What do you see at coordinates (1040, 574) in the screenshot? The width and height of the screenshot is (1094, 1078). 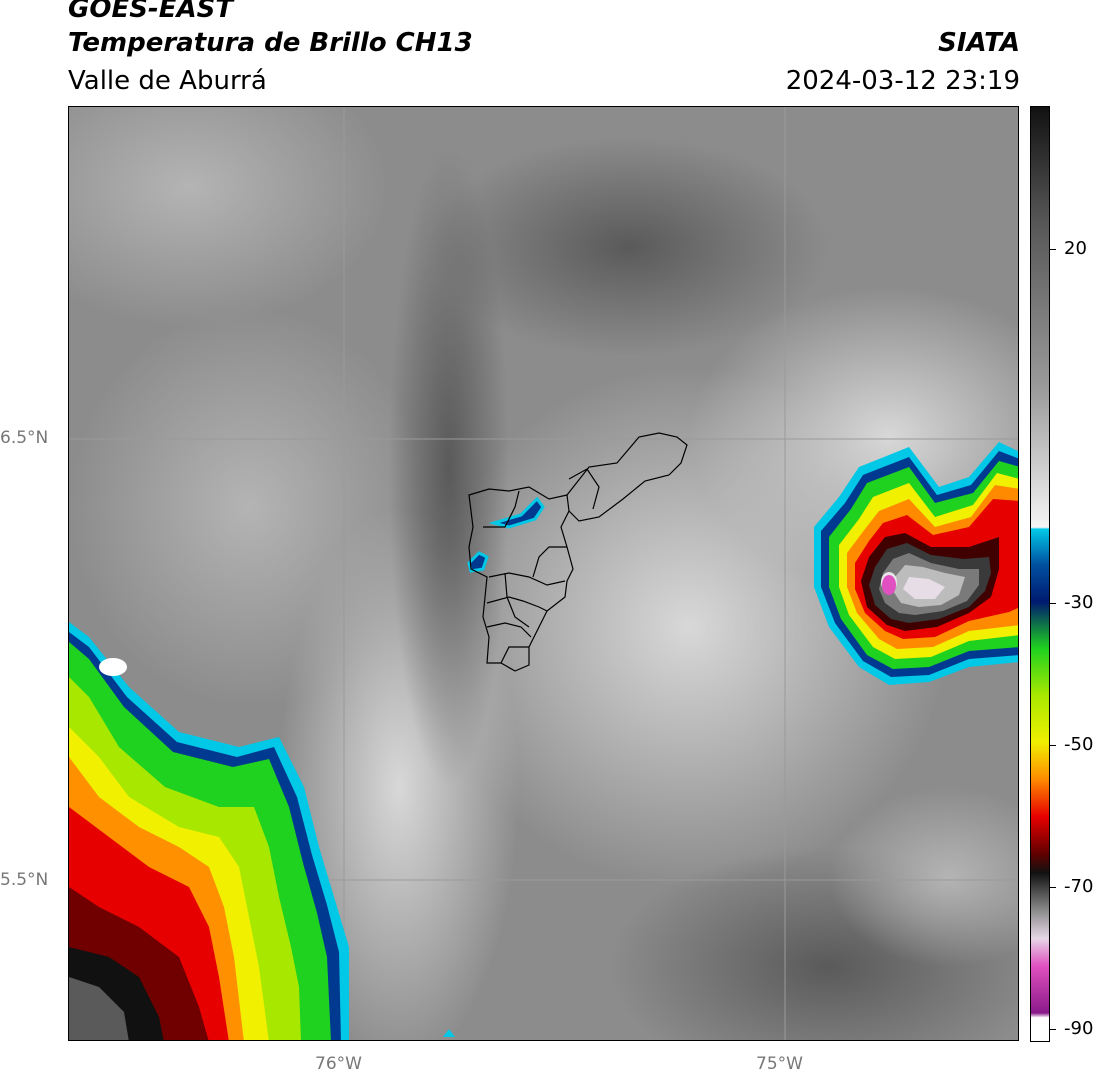 I see `temperature-colorbar` at bounding box center [1040, 574].